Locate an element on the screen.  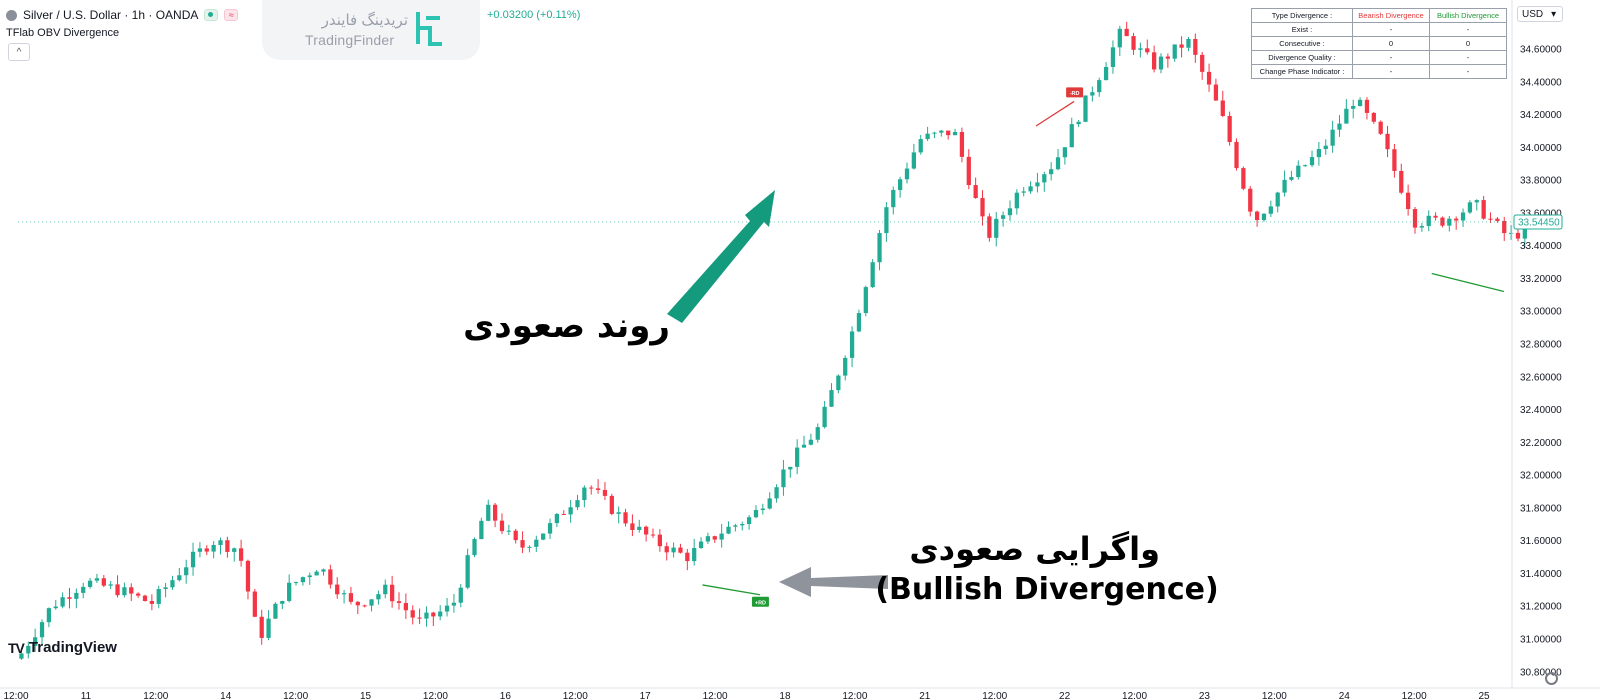
silver-symbol-icon is located at coordinates (11, 15).